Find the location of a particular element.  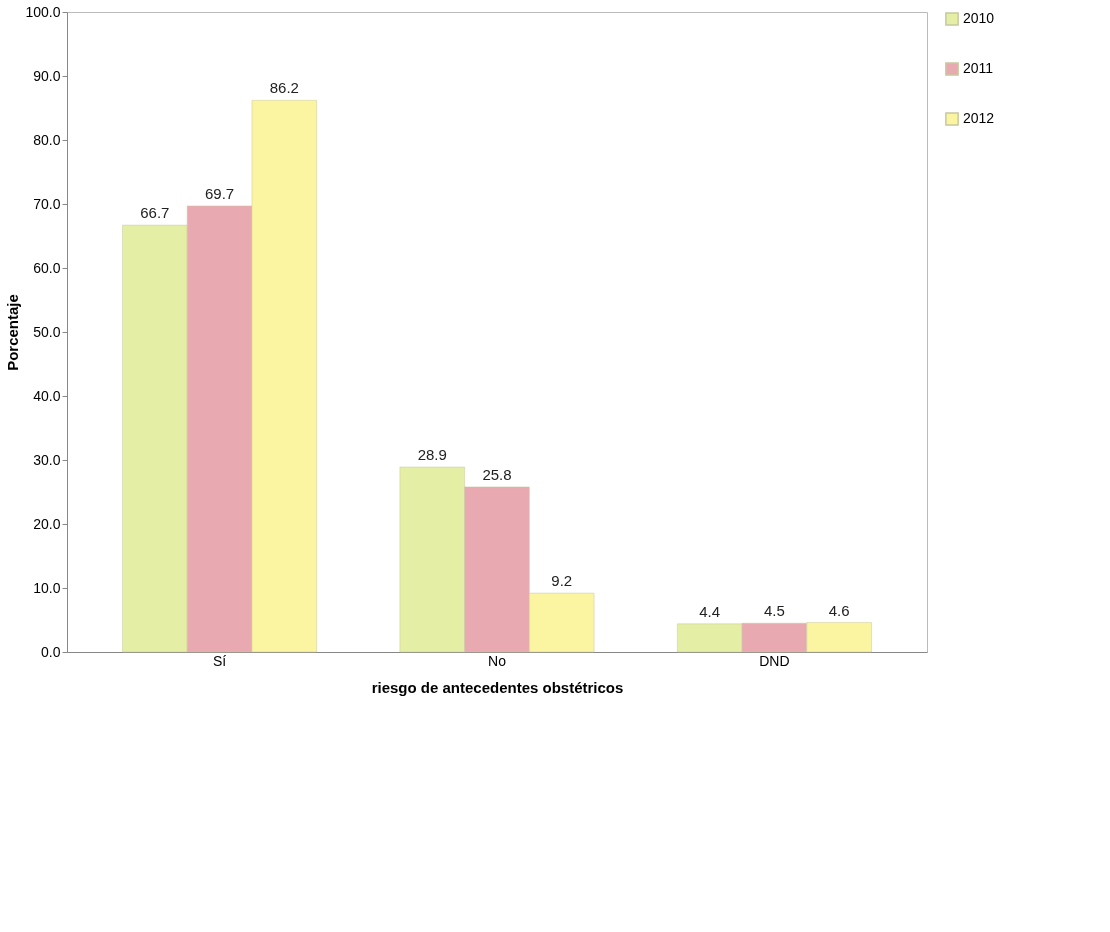

x-tick-label: No is located at coordinates (497, 660).